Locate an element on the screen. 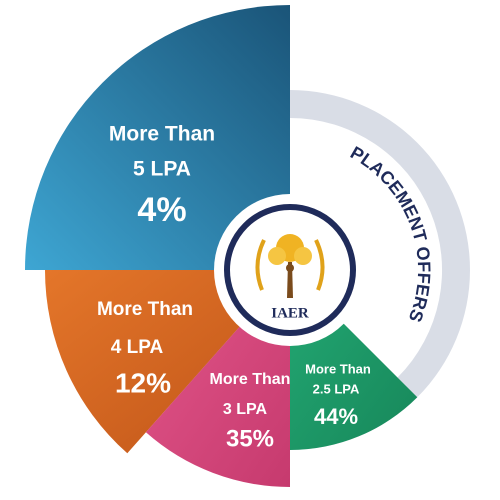 This screenshot has height=500, width=500. logo-icon is located at coordinates (290, 266).